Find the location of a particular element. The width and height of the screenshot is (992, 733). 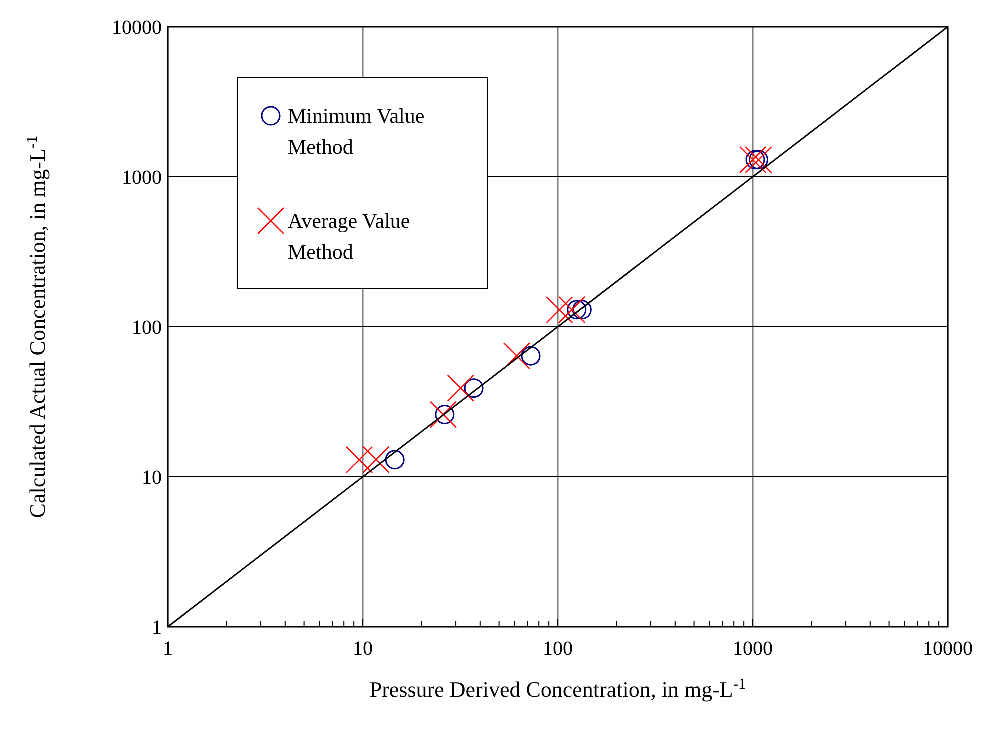

x-tick-label: 10 is located at coordinates (363, 649).